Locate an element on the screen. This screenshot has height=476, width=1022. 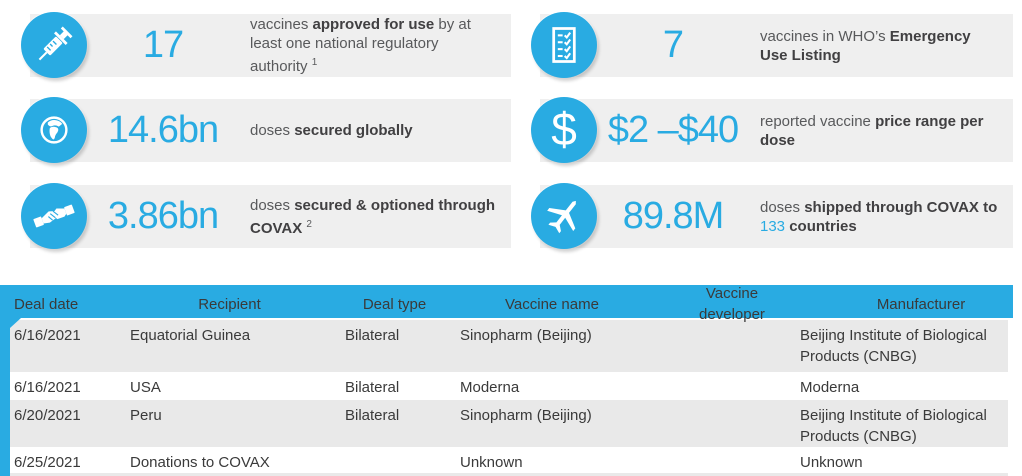
cell-deal-date: 6/20/2021 is located at coordinates (47, 415).